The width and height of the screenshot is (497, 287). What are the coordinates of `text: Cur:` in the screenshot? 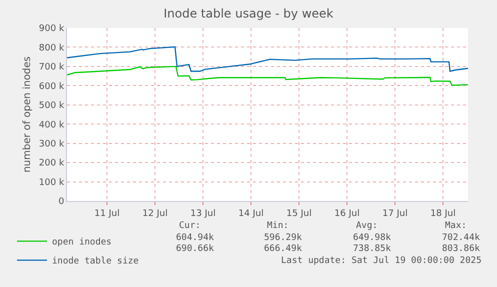 It's located at (190, 226).